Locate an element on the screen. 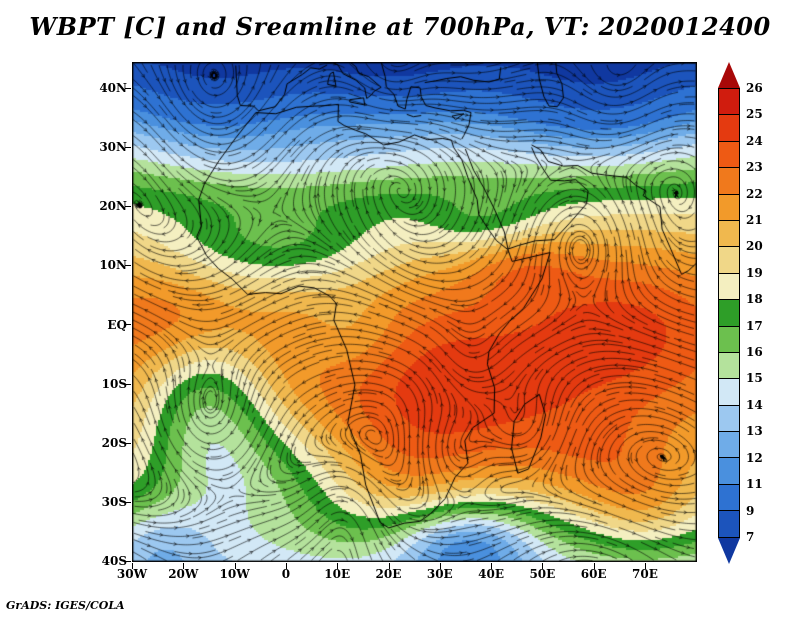 This screenshot has height=618, width=800. x-axis-tick-label: 10W is located at coordinates (234, 574).